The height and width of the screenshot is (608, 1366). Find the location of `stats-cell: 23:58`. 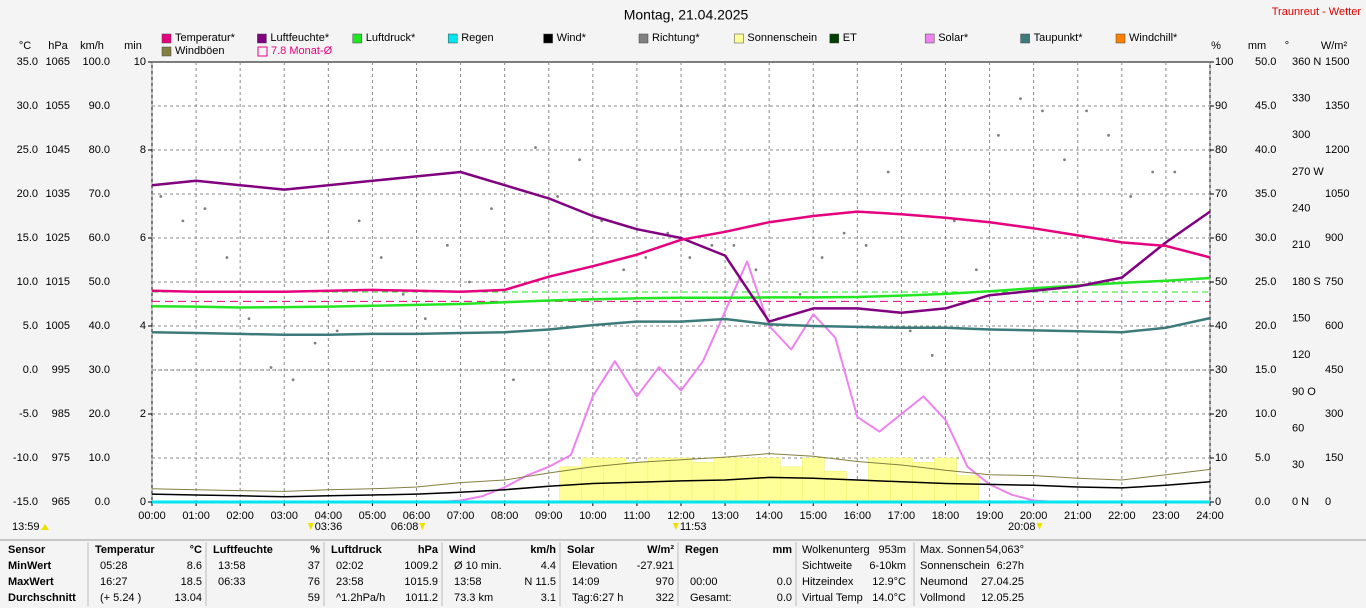

stats-cell: 23:58 is located at coordinates (350, 582).